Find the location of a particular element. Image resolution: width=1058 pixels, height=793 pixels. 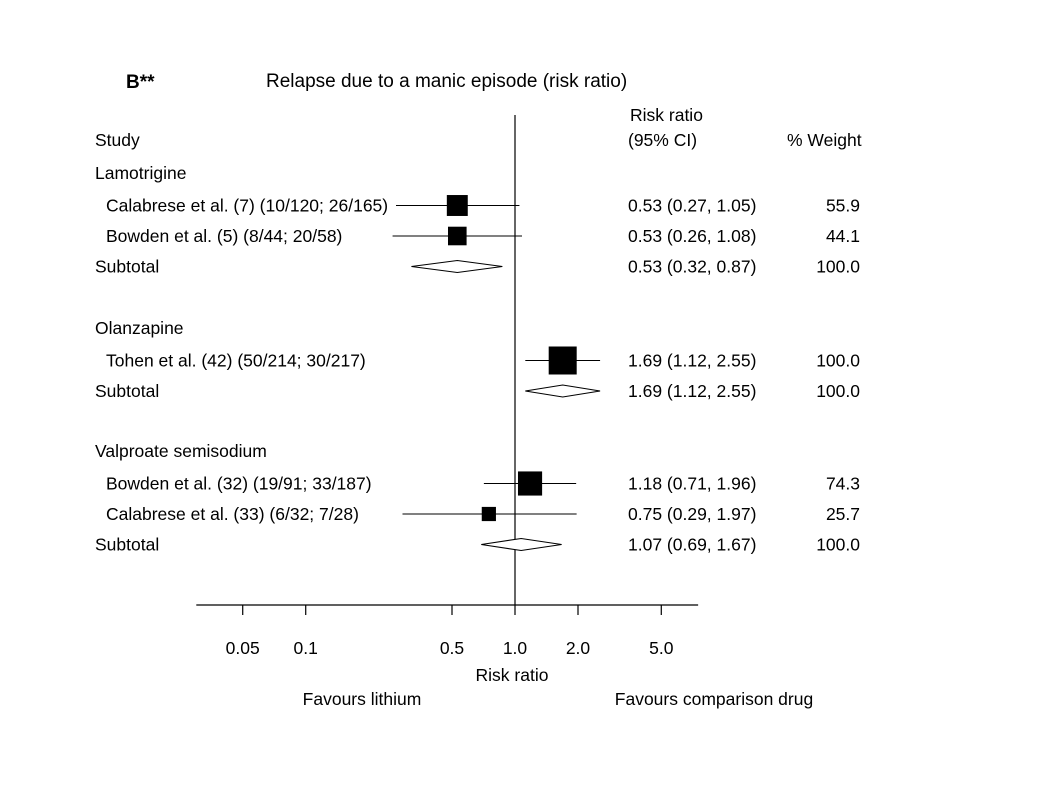

x-tick-label: 0.05 is located at coordinates (243, 648).